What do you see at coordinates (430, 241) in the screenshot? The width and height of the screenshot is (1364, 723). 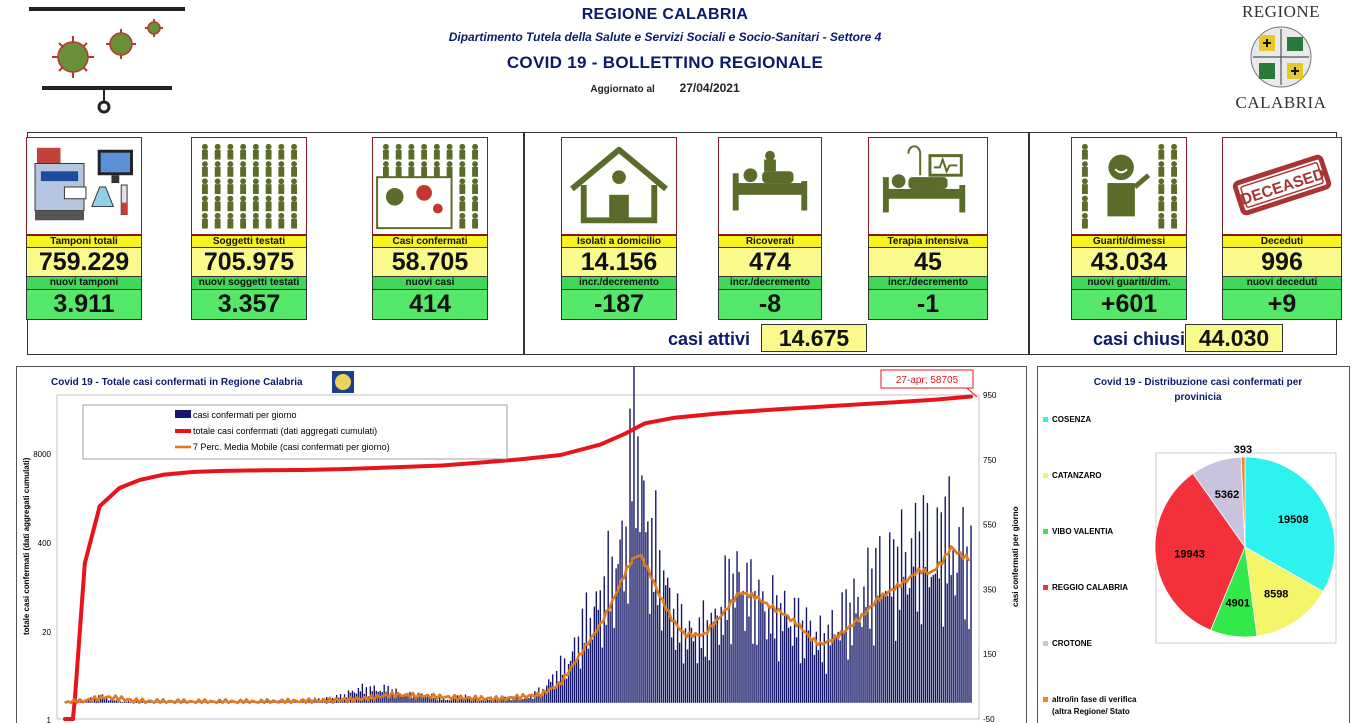 I see `stat-label: Casi confermati` at bounding box center [430, 241].